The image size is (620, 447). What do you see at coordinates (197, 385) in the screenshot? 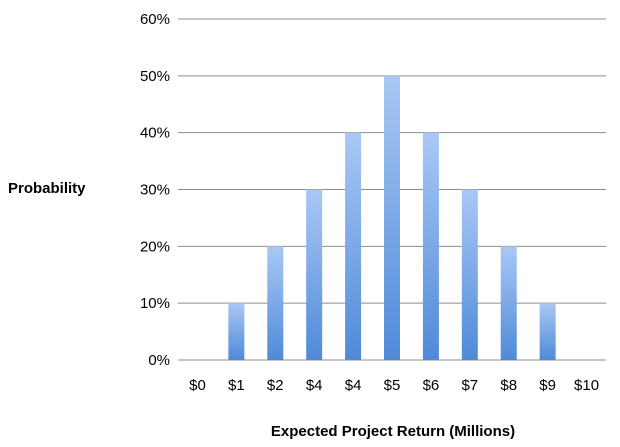
I see `x-tick-label: $0` at bounding box center [197, 385].